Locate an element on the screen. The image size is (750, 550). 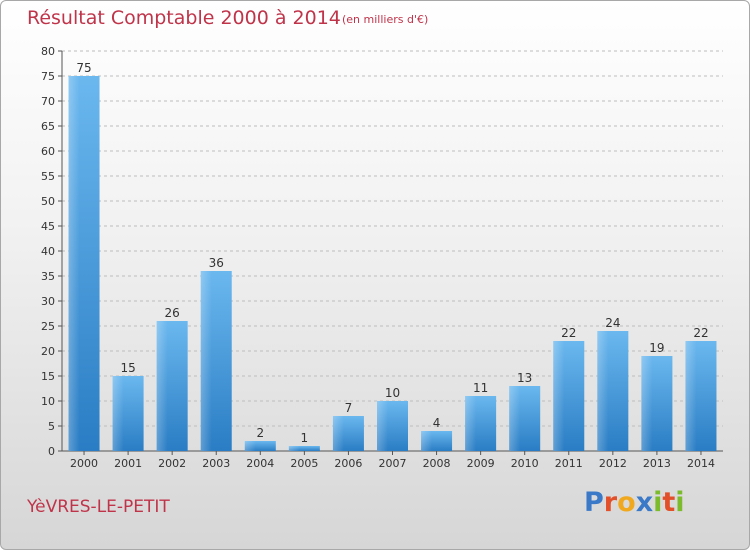
x-tick-label-2005: 2005 is located at coordinates (304, 463).